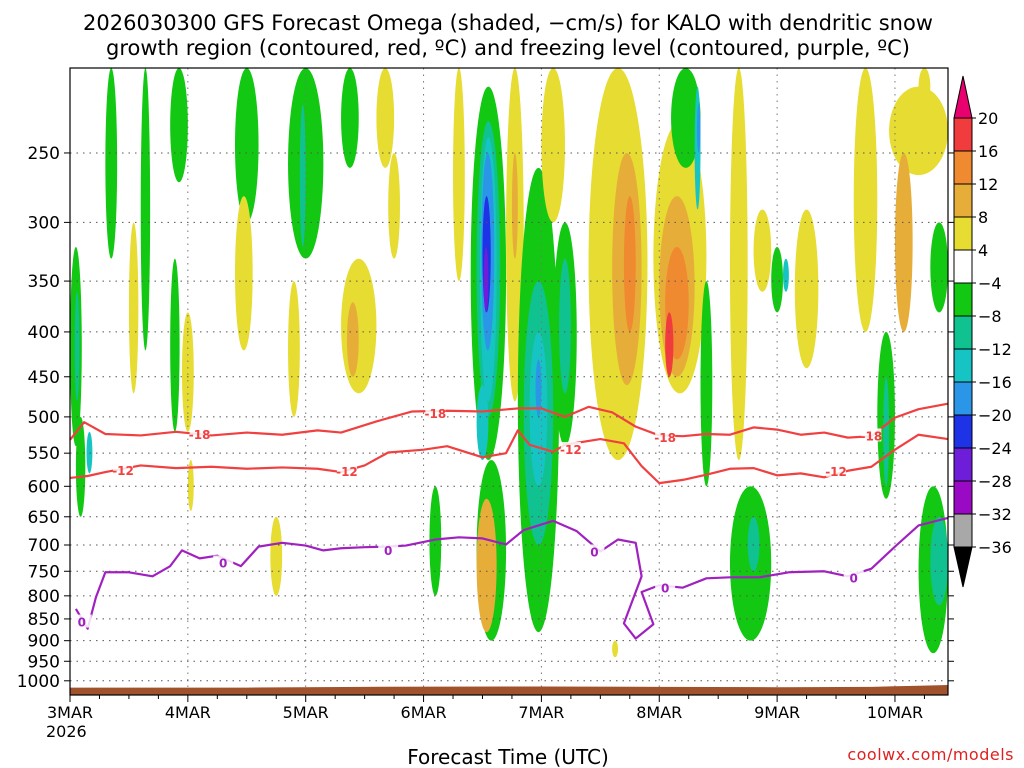 The height and width of the screenshot is (768, 1024). Describe the element at coordinates (44, 282) in the screenshot. I see `y-tick-label: 350` at that location.